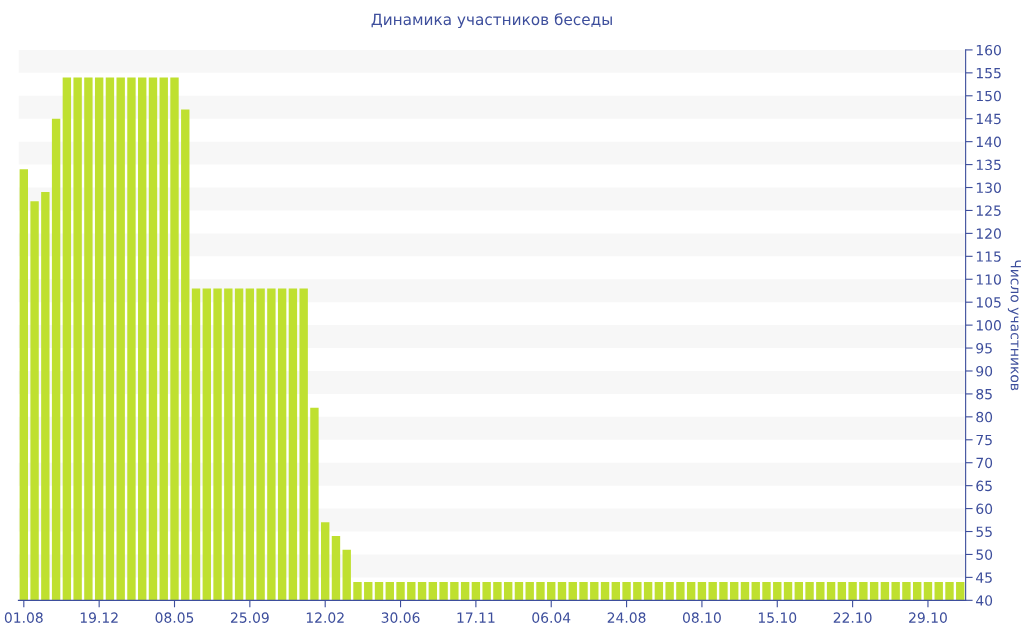  What do you see at coordinates (988, 279) in the screenshot?
I see `y-tick-label: 110` at bounding box center [988, 279].